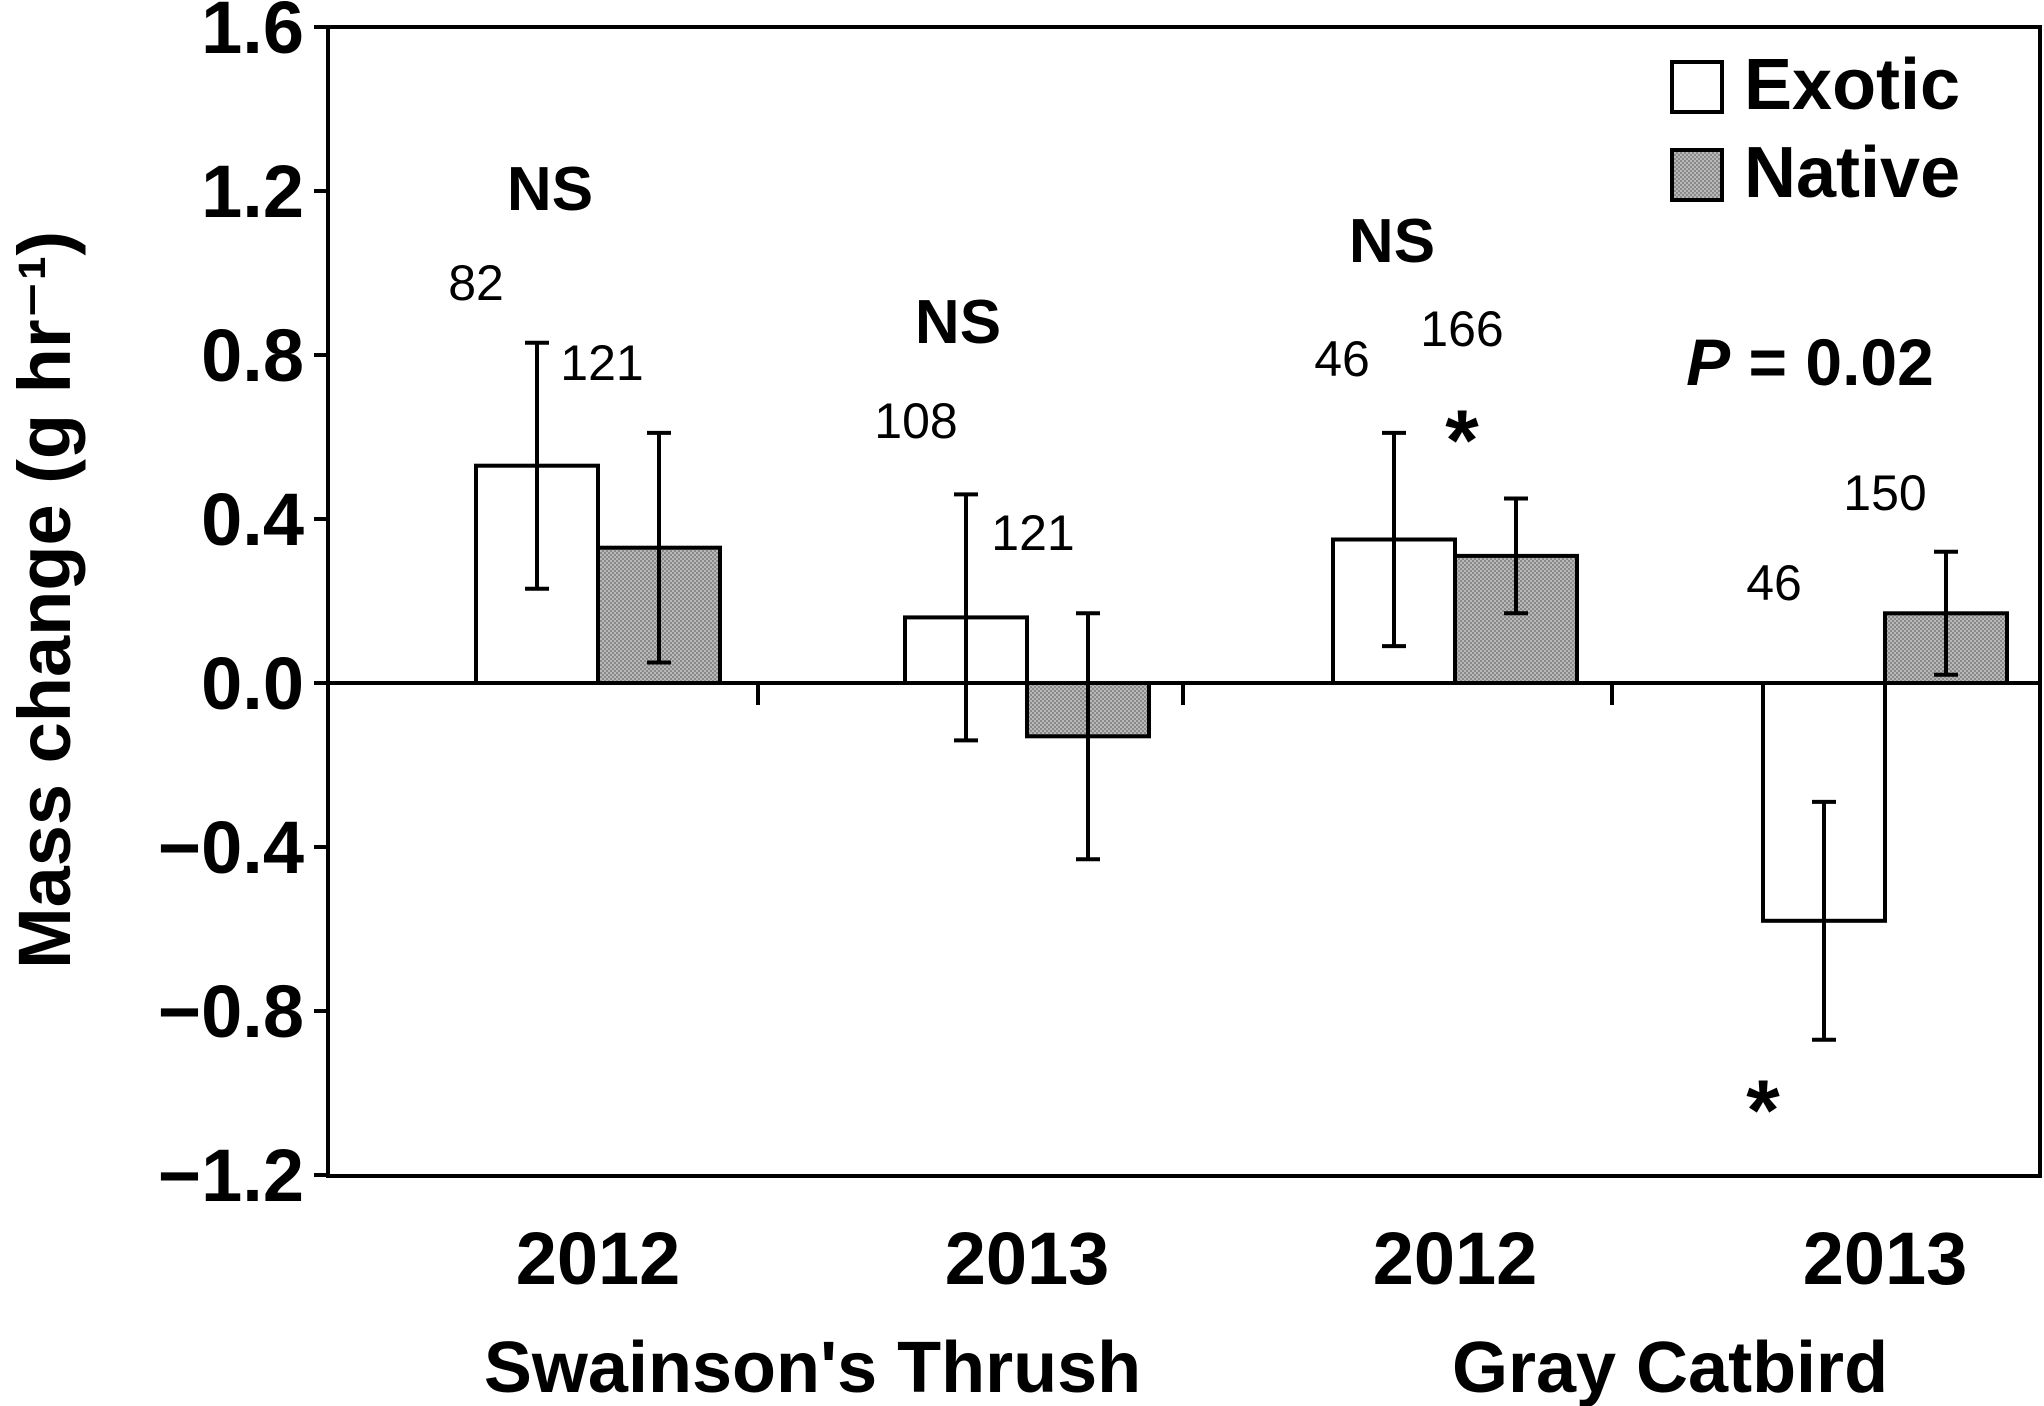 The width and height of the screenshot is (2044, 1406). Describe the element at coordinates (252, 191) in the screenshot. I see `y-tick-label: 1.2` at that location.